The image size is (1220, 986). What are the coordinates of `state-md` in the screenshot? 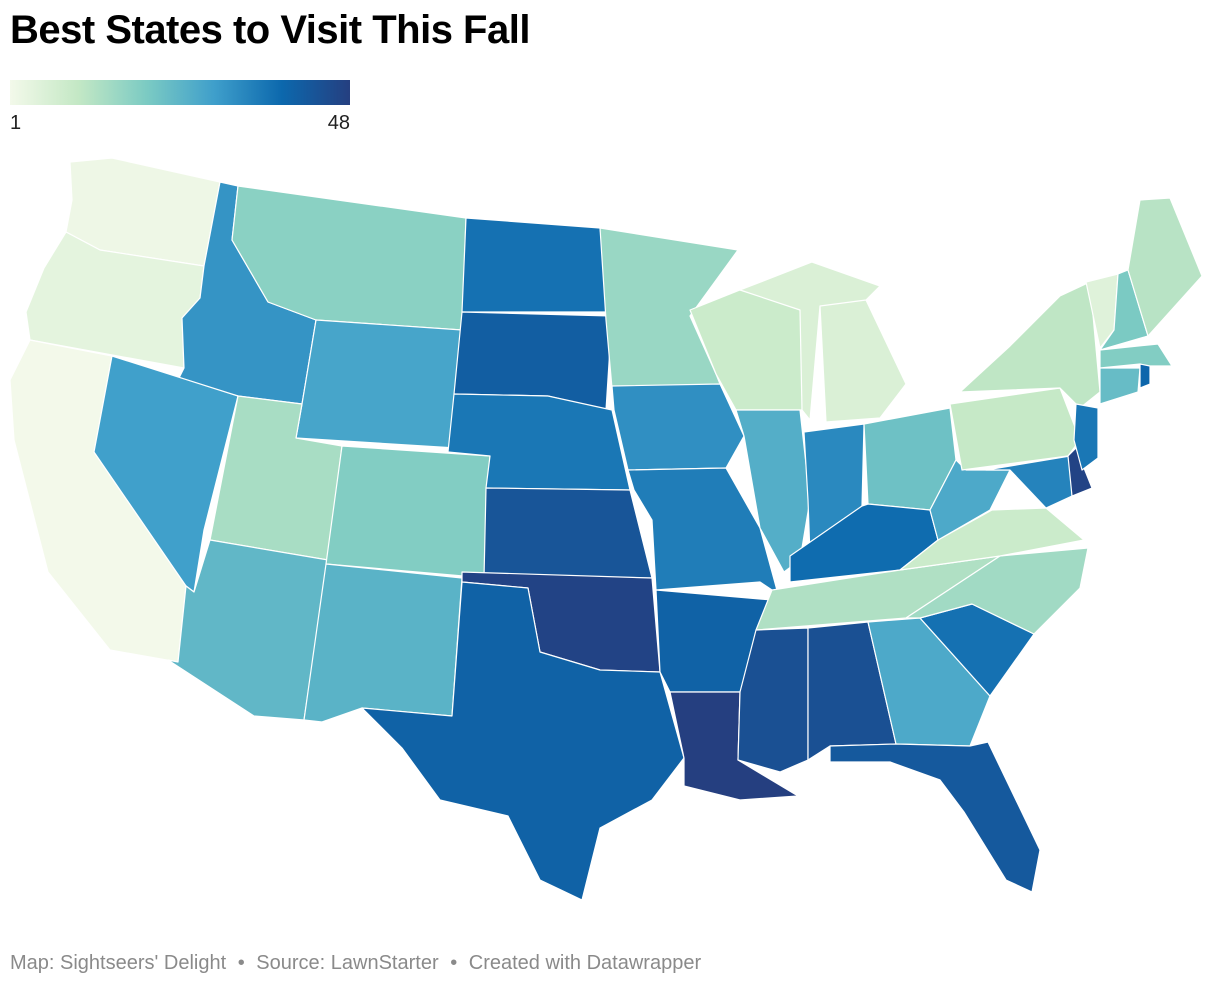 It's located at (1029, 482).